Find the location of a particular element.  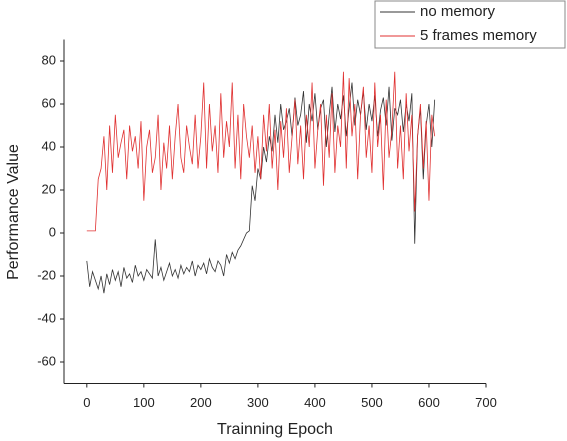

x-tick-label: 500 is located at coordinates (372, 402).